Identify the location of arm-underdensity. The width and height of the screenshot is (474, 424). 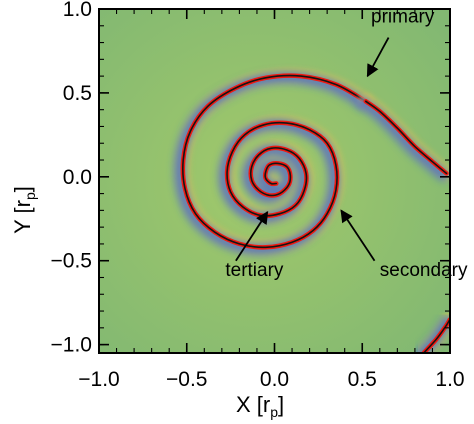
(403, 139).